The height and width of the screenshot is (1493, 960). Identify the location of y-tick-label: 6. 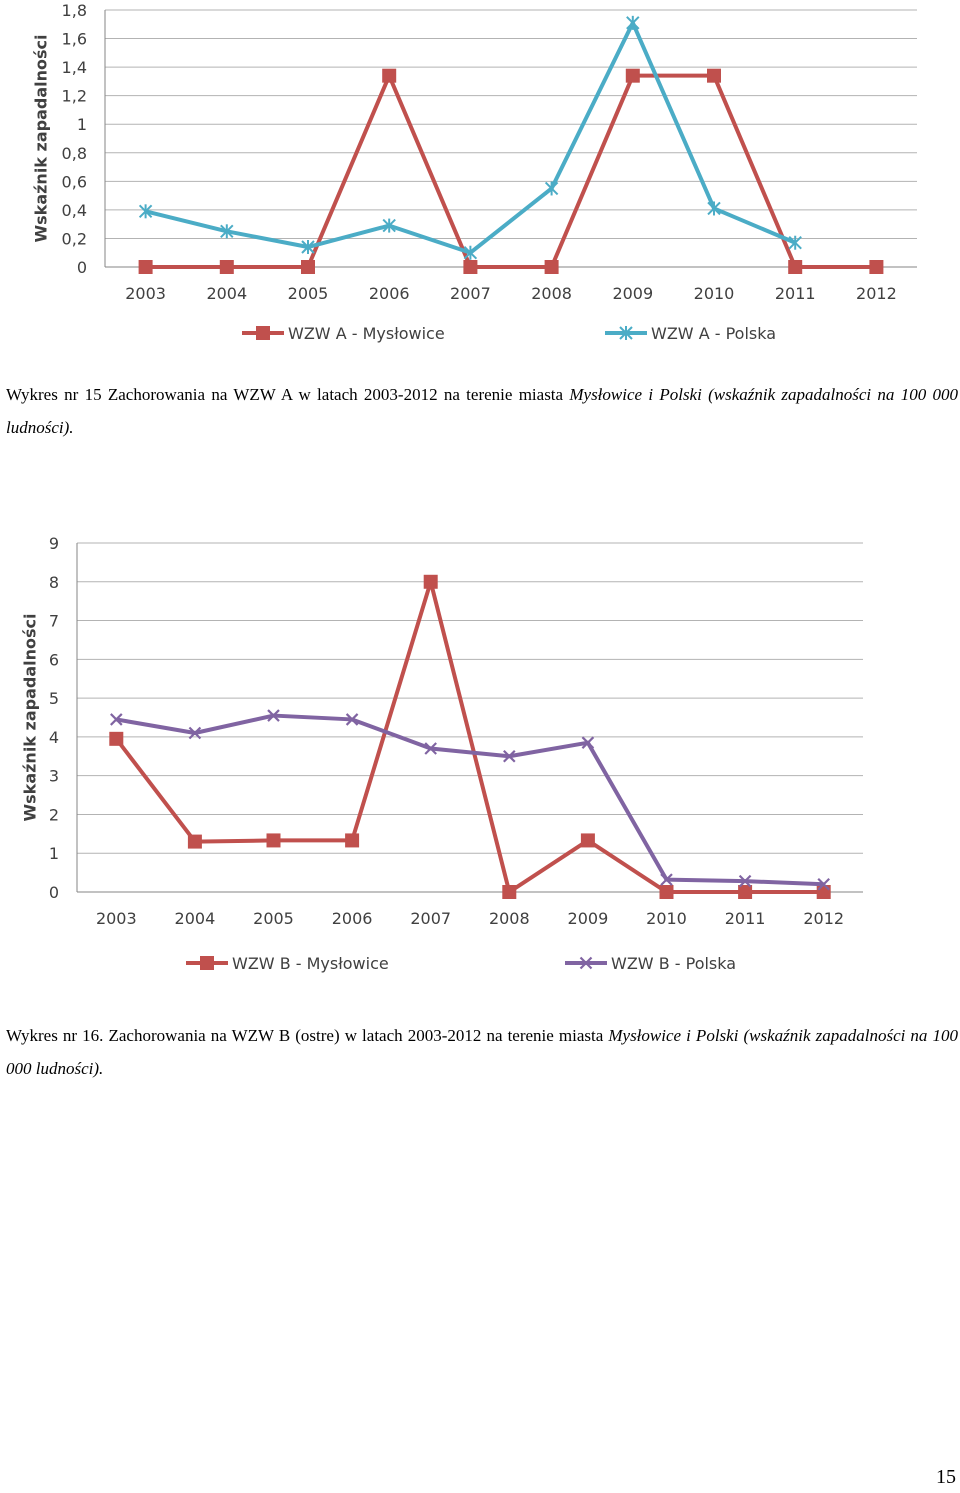
(54, 659).